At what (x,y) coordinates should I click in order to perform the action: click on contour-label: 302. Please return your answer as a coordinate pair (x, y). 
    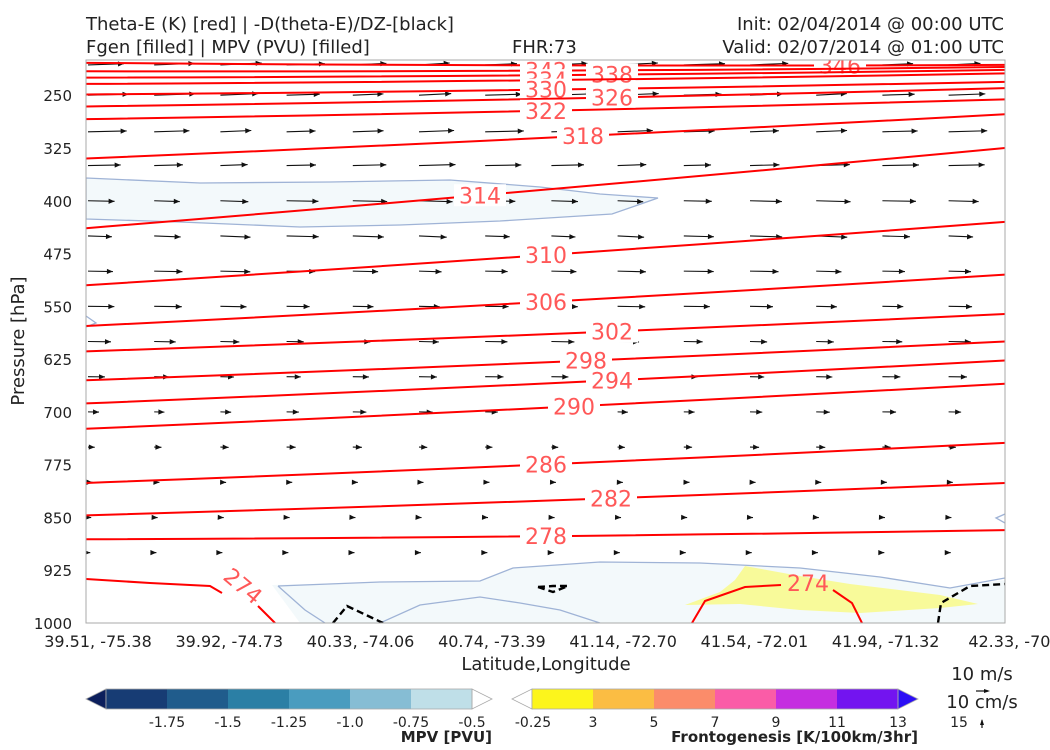
    Looking at the image, I should click on (612, 332).